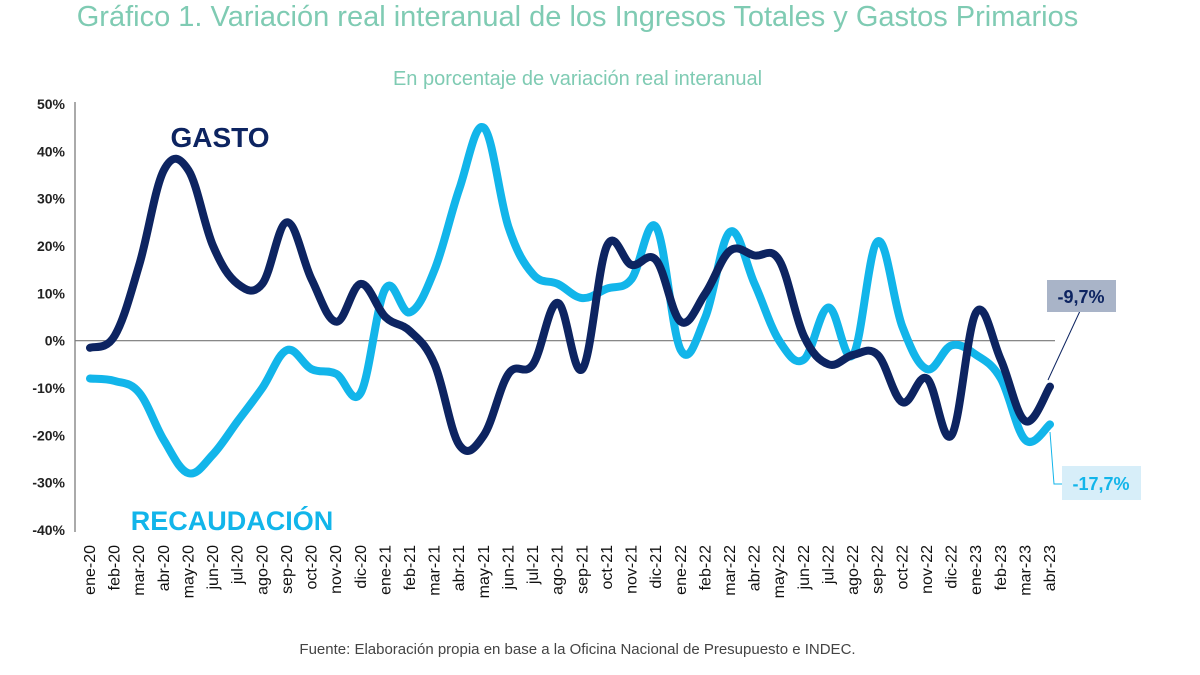  Describe the element at coordinates (582, 569) in the screenshot. I see `x-tick-label: sep-21` at that location.